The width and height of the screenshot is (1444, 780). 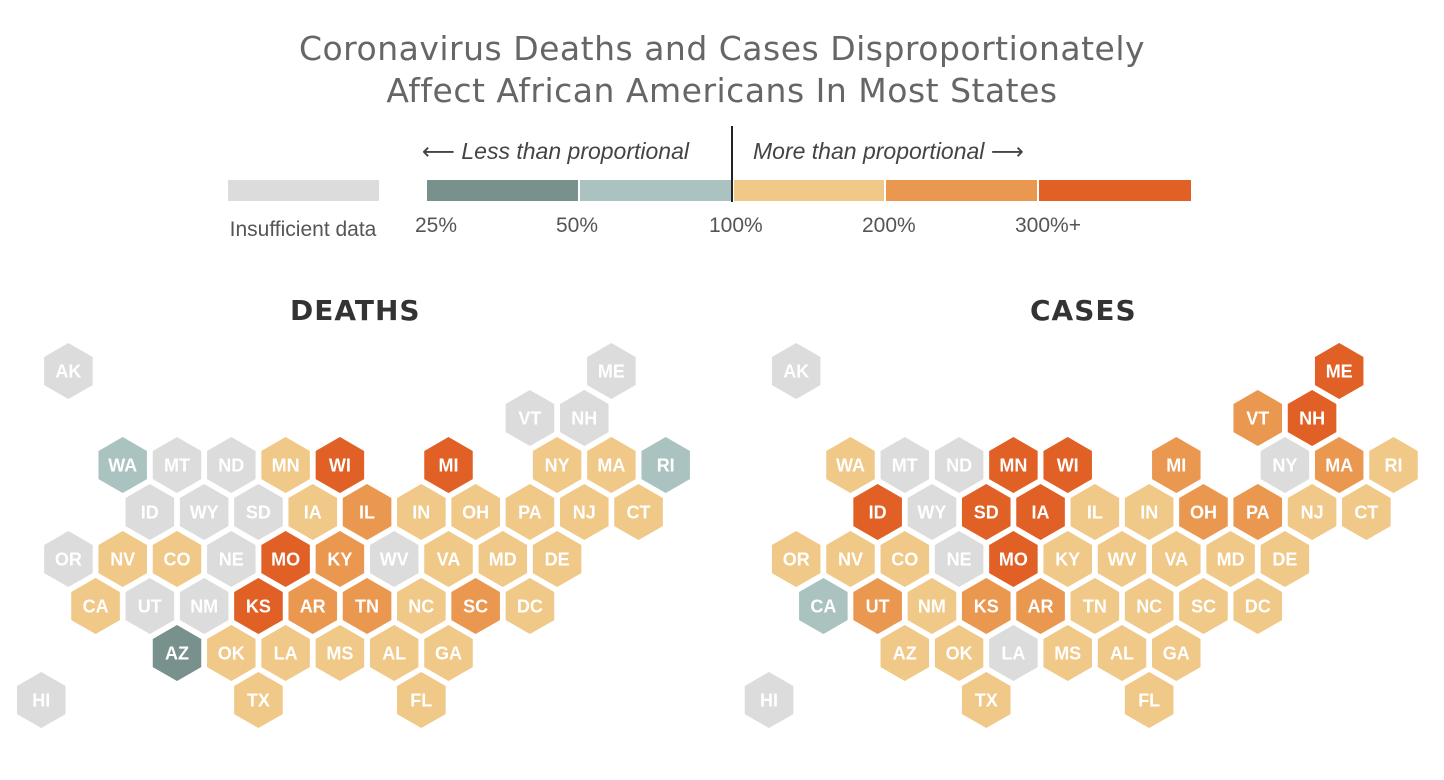 I want to click on state-hex-ca: CA, so click(x=823, y=606).